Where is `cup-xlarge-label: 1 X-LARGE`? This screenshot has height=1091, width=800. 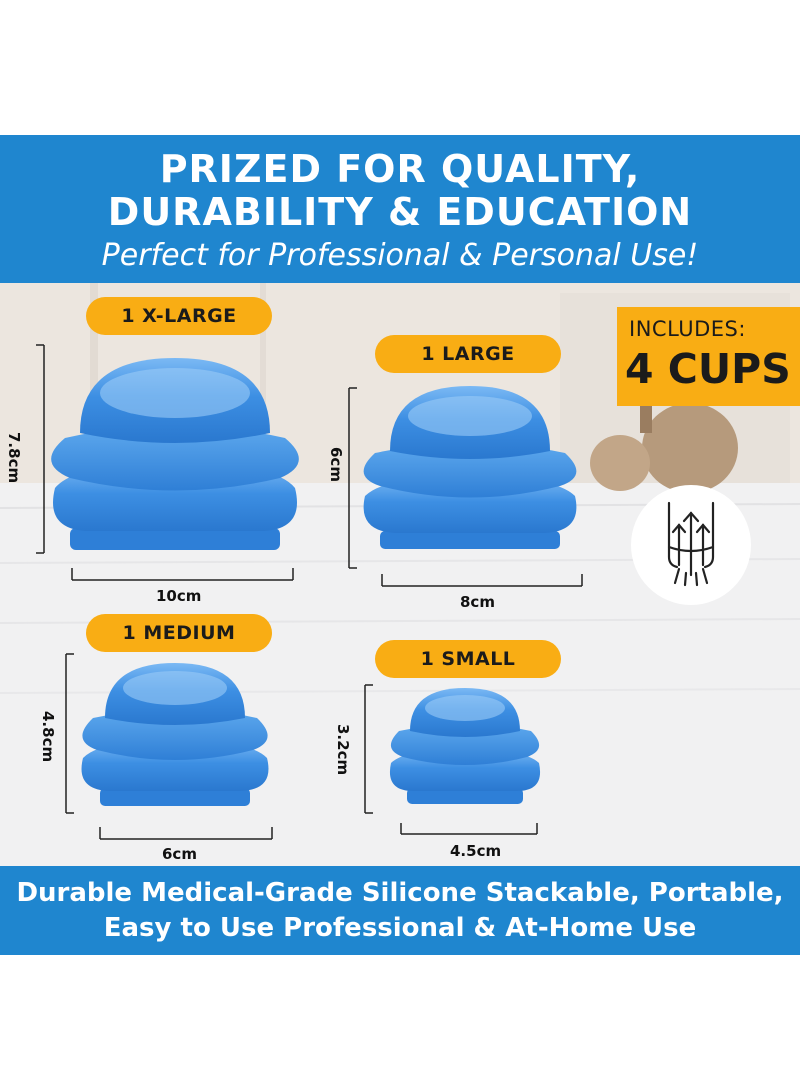 cup-xlarge-label: 1 X-LARGE is located at coordinates (179, 316).